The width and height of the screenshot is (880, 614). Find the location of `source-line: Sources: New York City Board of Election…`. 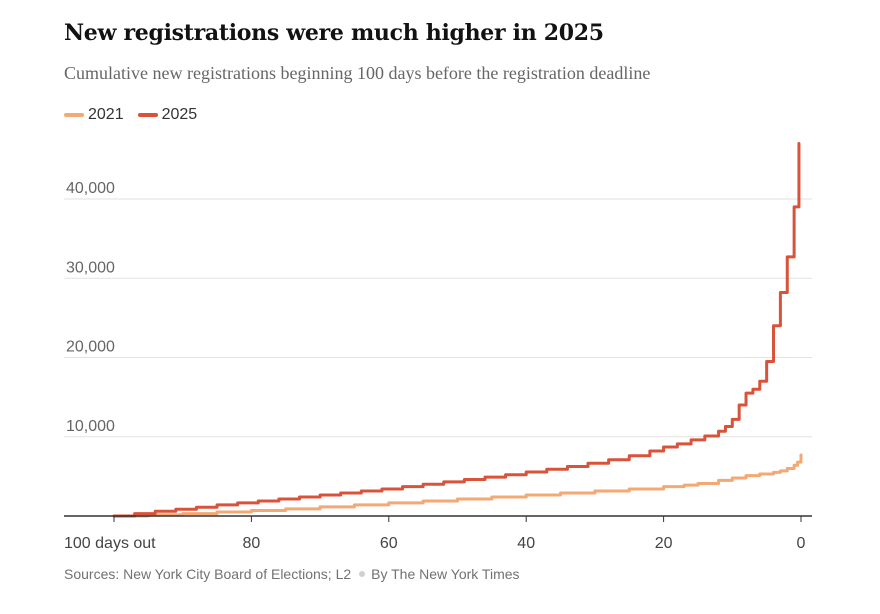

source-line: Sources: New York City Board of Election… is located at coordinates (292, 574).